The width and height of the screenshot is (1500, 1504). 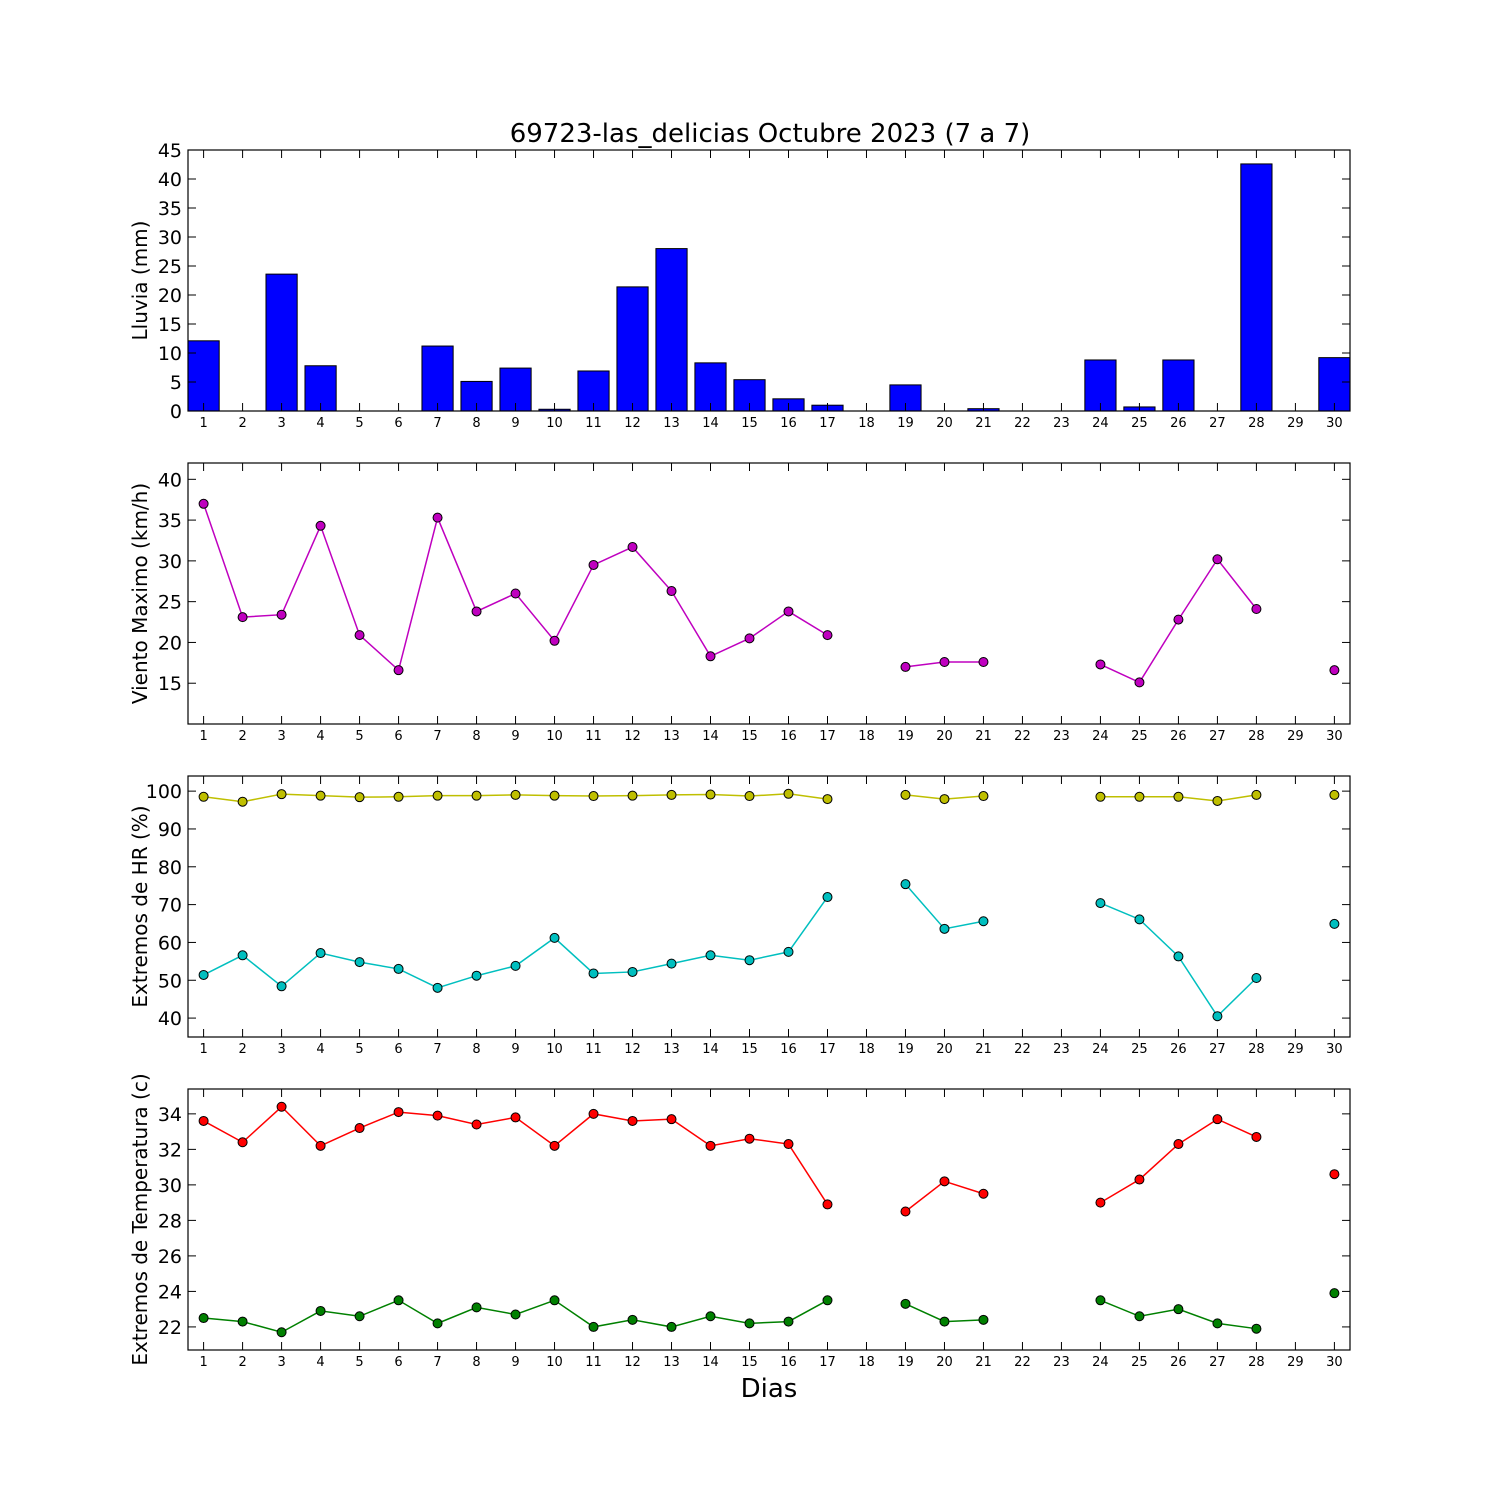 What do you see at coordinates (905, 1362) in the screenshot?
I see `x-tick-label: 19` at bounding box center [905, 1362].